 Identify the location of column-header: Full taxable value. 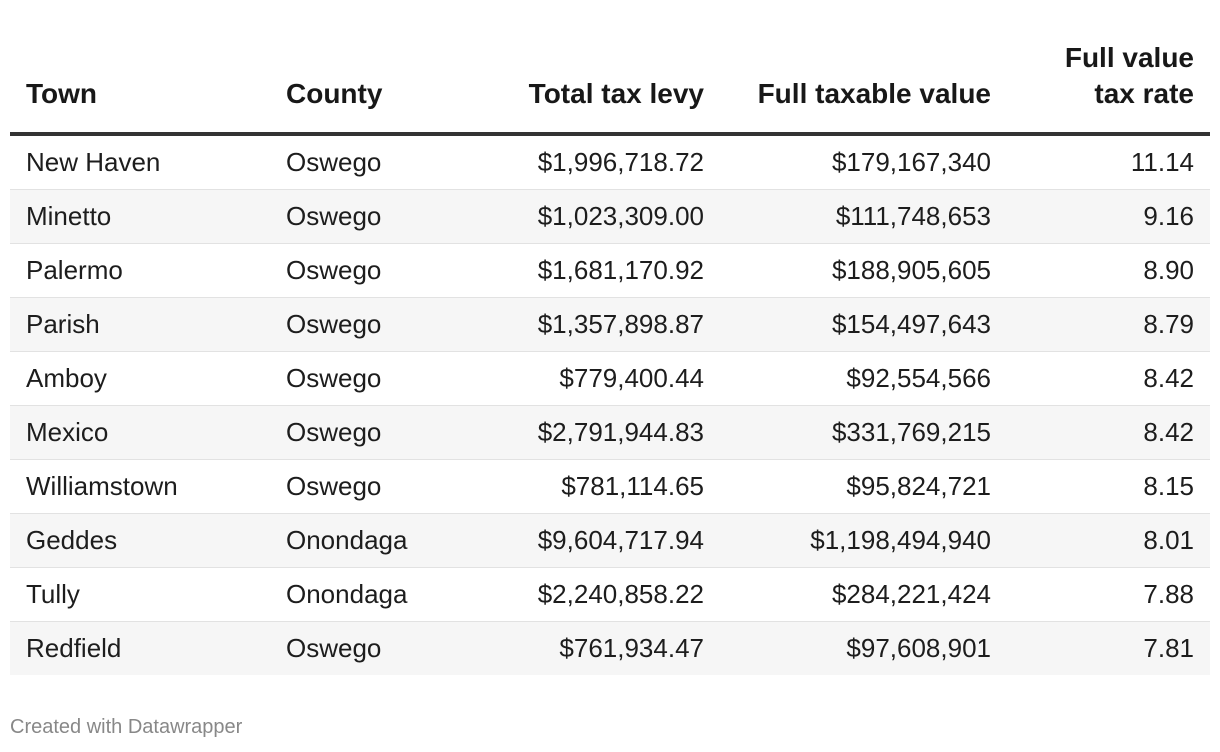
(863, 88).